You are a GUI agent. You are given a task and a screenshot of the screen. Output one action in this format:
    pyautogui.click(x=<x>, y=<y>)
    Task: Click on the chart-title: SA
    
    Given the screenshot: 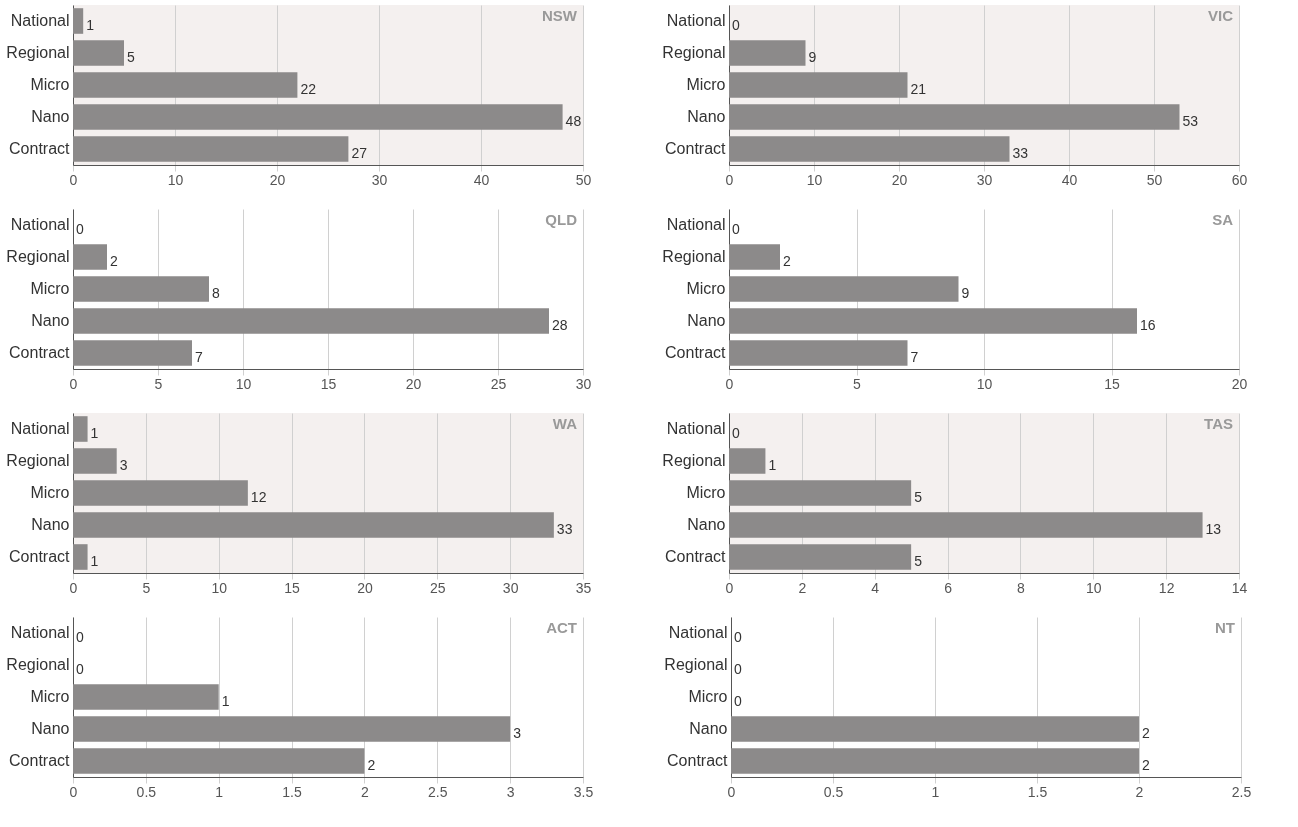 What is the action you would take?
    pyautogui.click(x=1223, y=219)
    